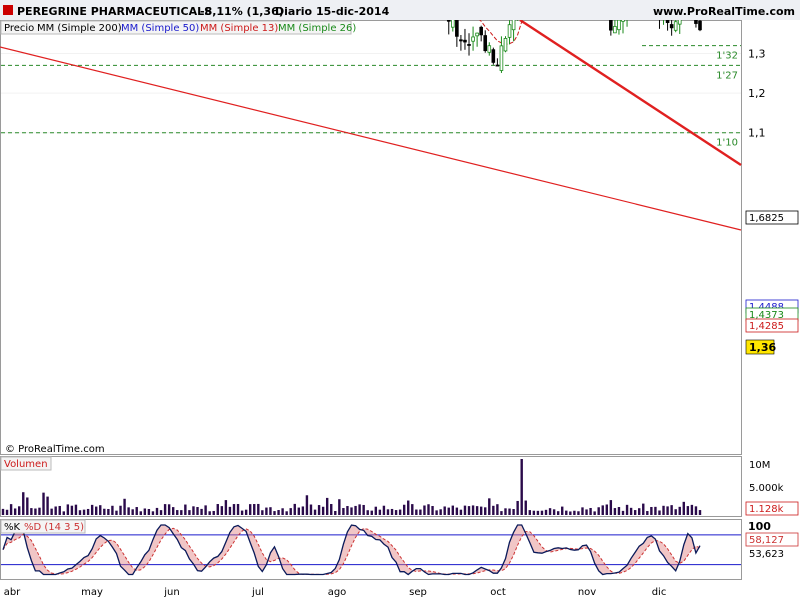 This screenshot has width=800, height=604. What do you see at coordinates (26, 464) in the screenshot?
I see `volume-legend: Volumen` at bounding box center [26, 464].